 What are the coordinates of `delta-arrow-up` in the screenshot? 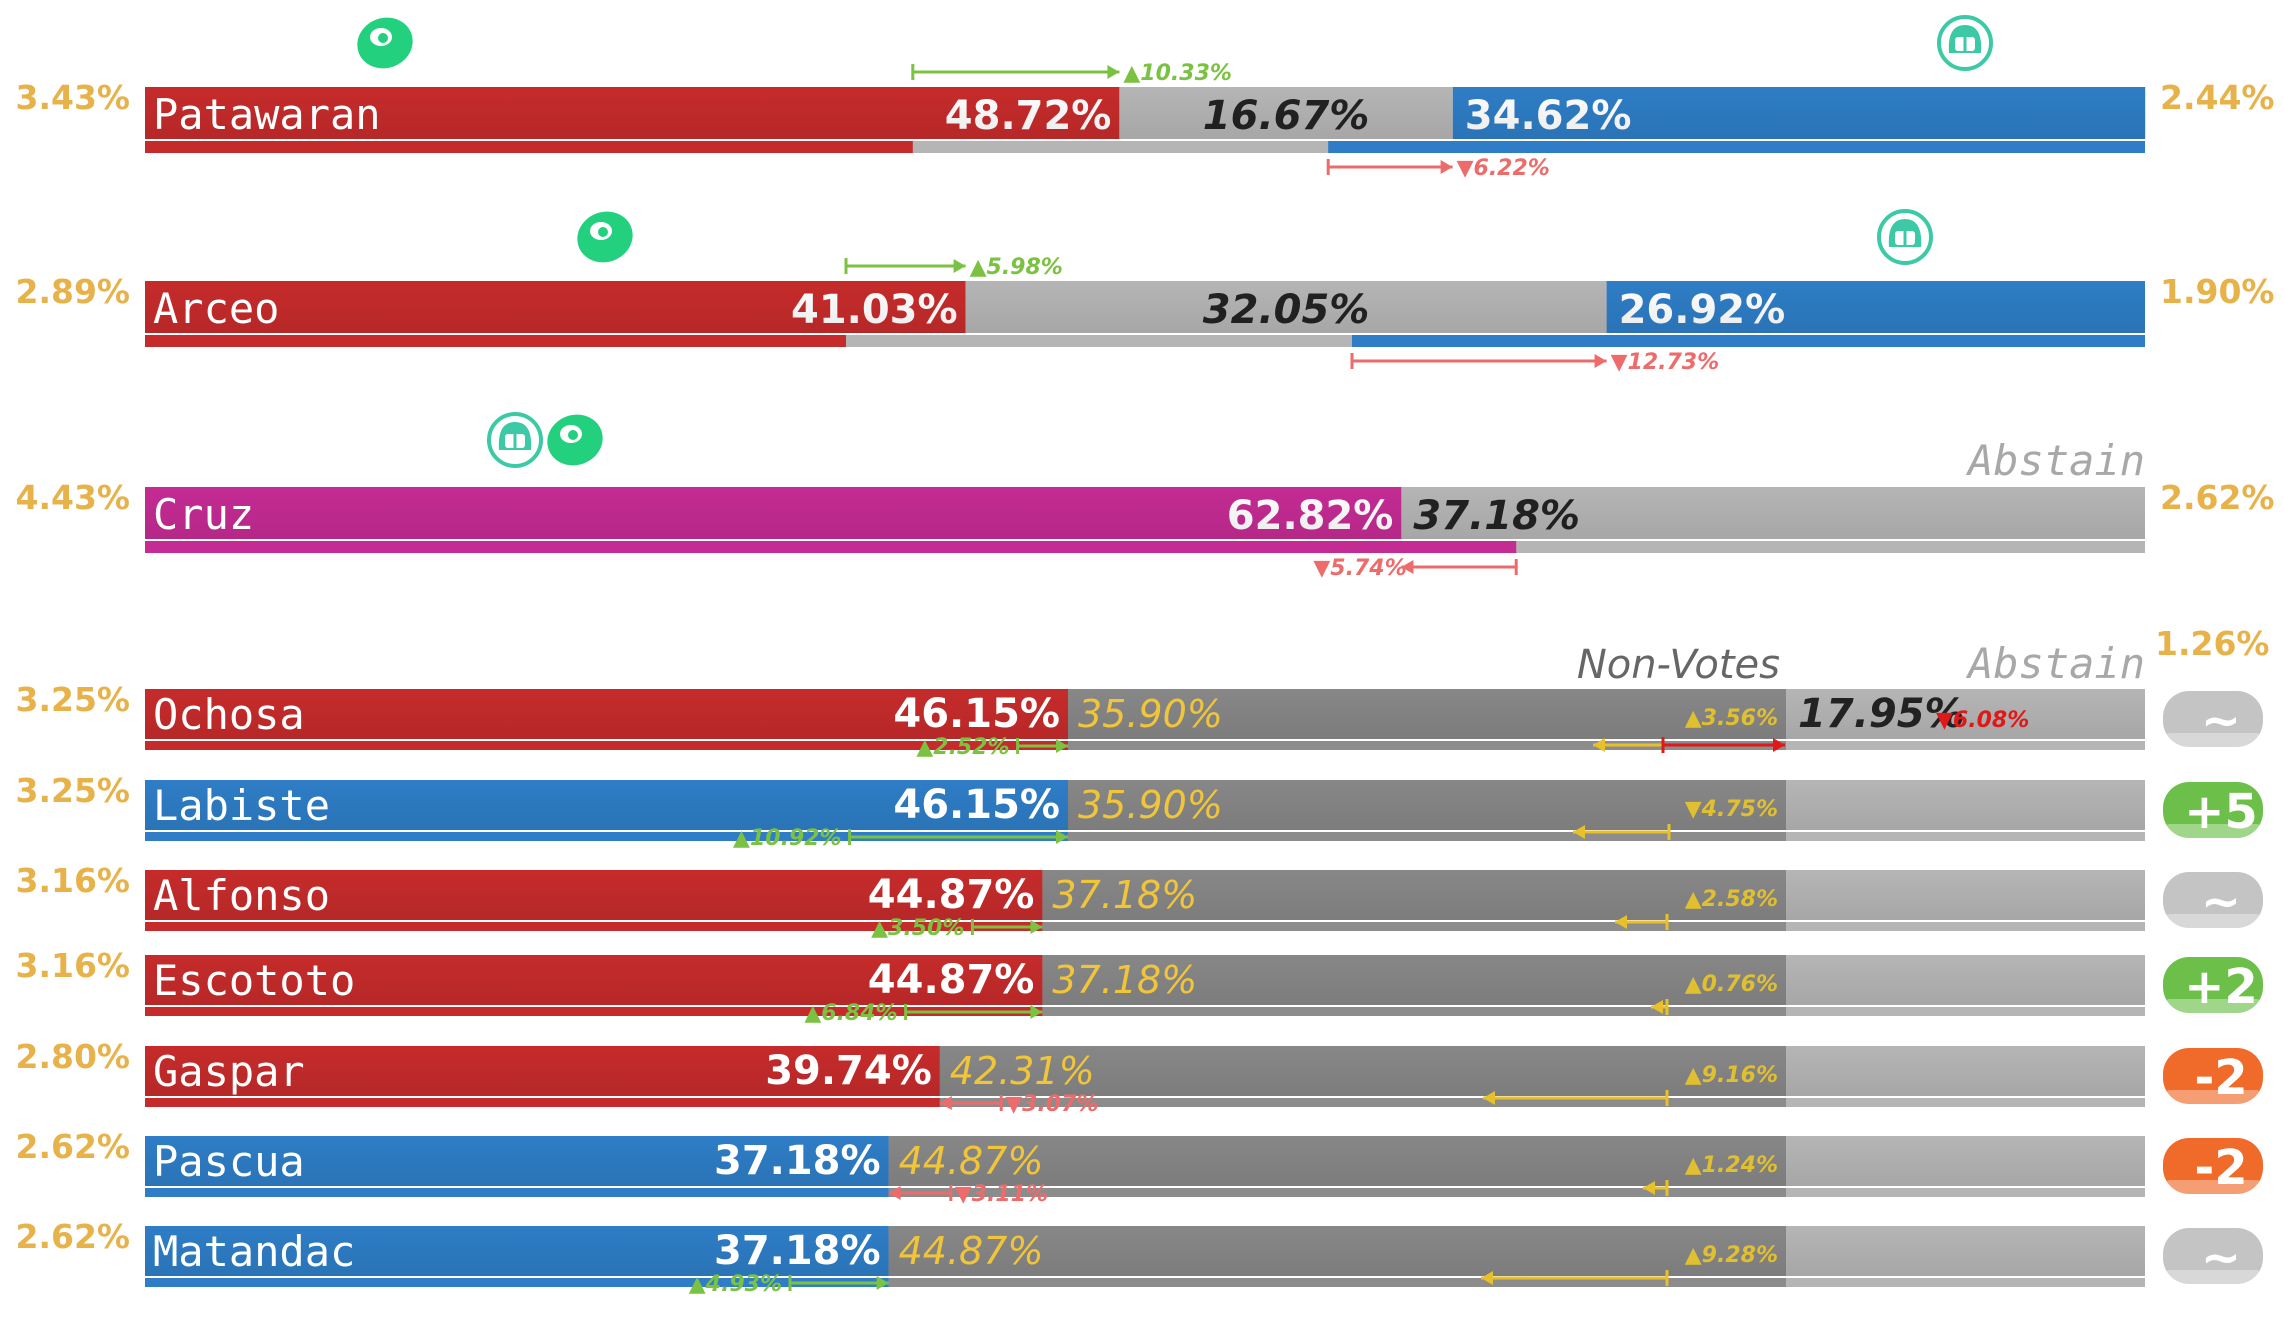 It's located at (905, 266).